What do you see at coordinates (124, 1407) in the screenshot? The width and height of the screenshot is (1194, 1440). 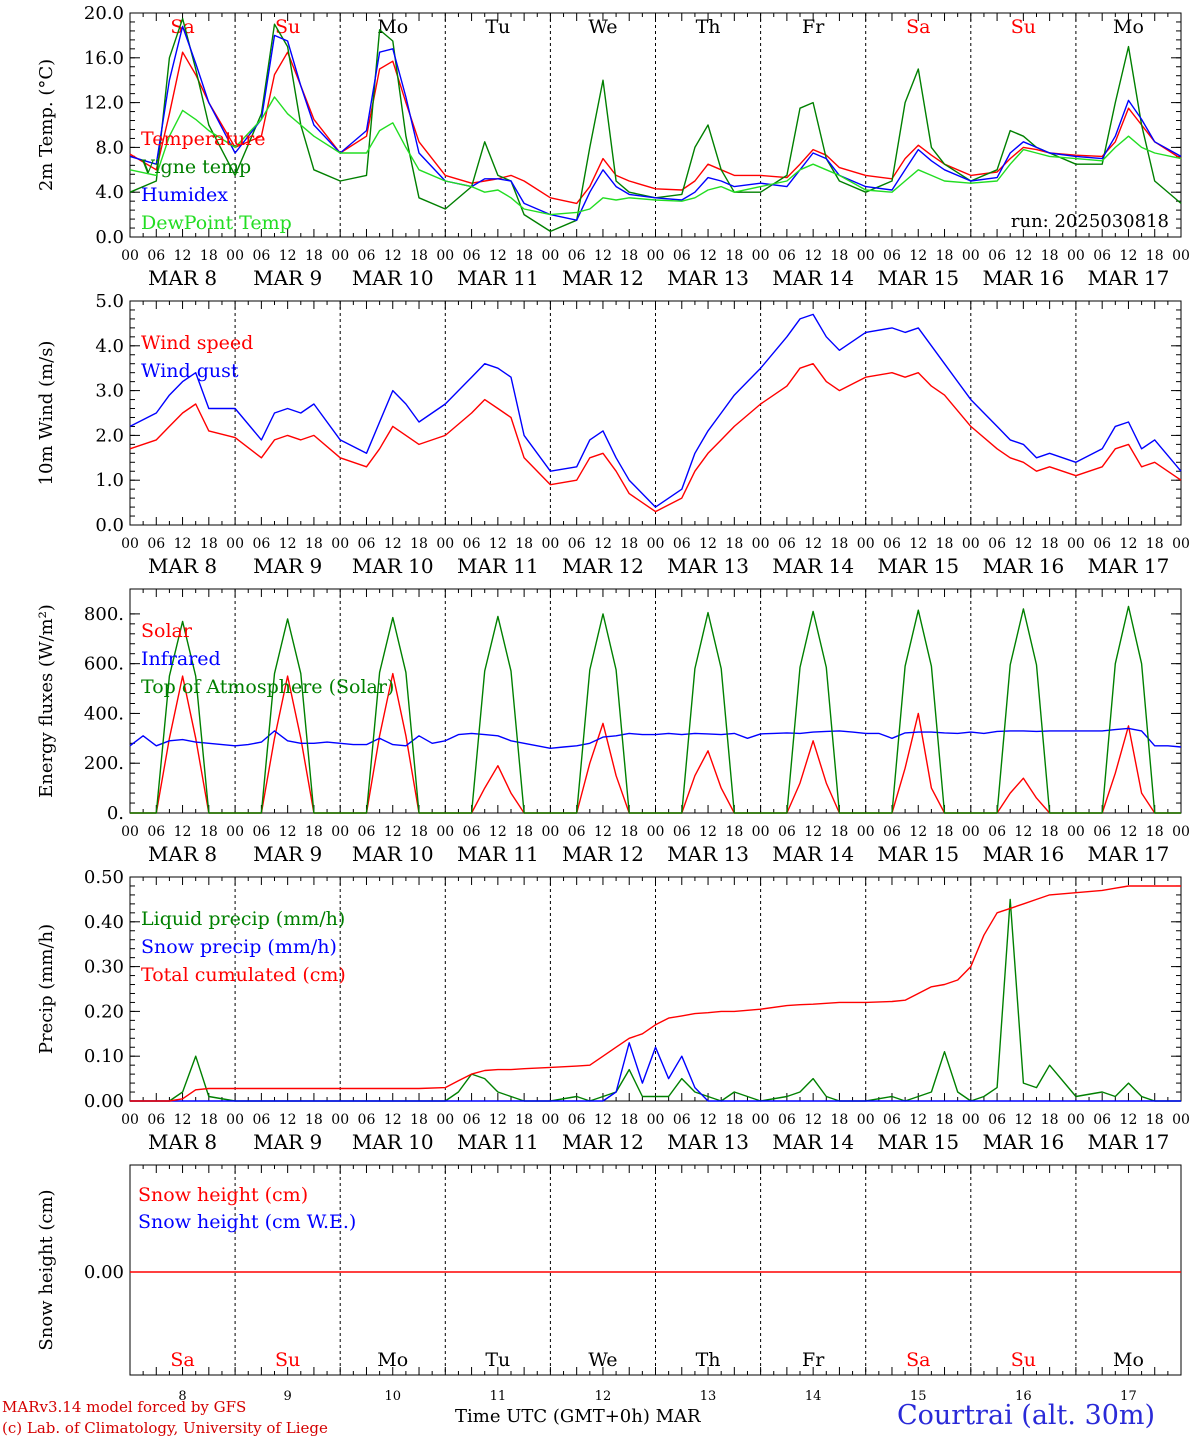 I see `credit-line-model: MARv3.14 model forced by GFS` at bounding box center [124, 1407].